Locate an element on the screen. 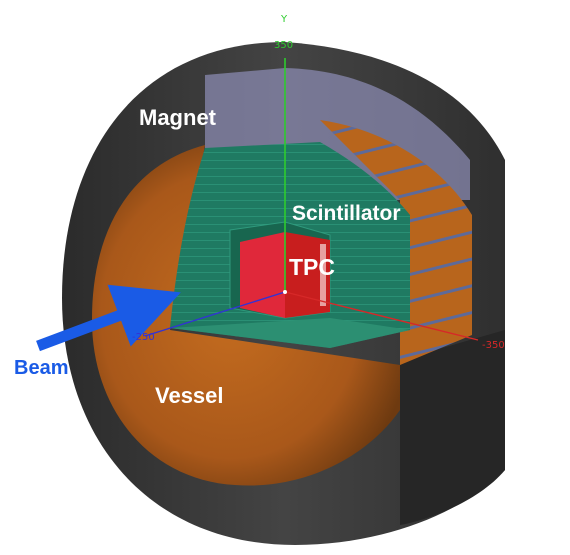 The image size is (570, 555). z-axis-neg-value: -350 is located at coordinates (493, 345).